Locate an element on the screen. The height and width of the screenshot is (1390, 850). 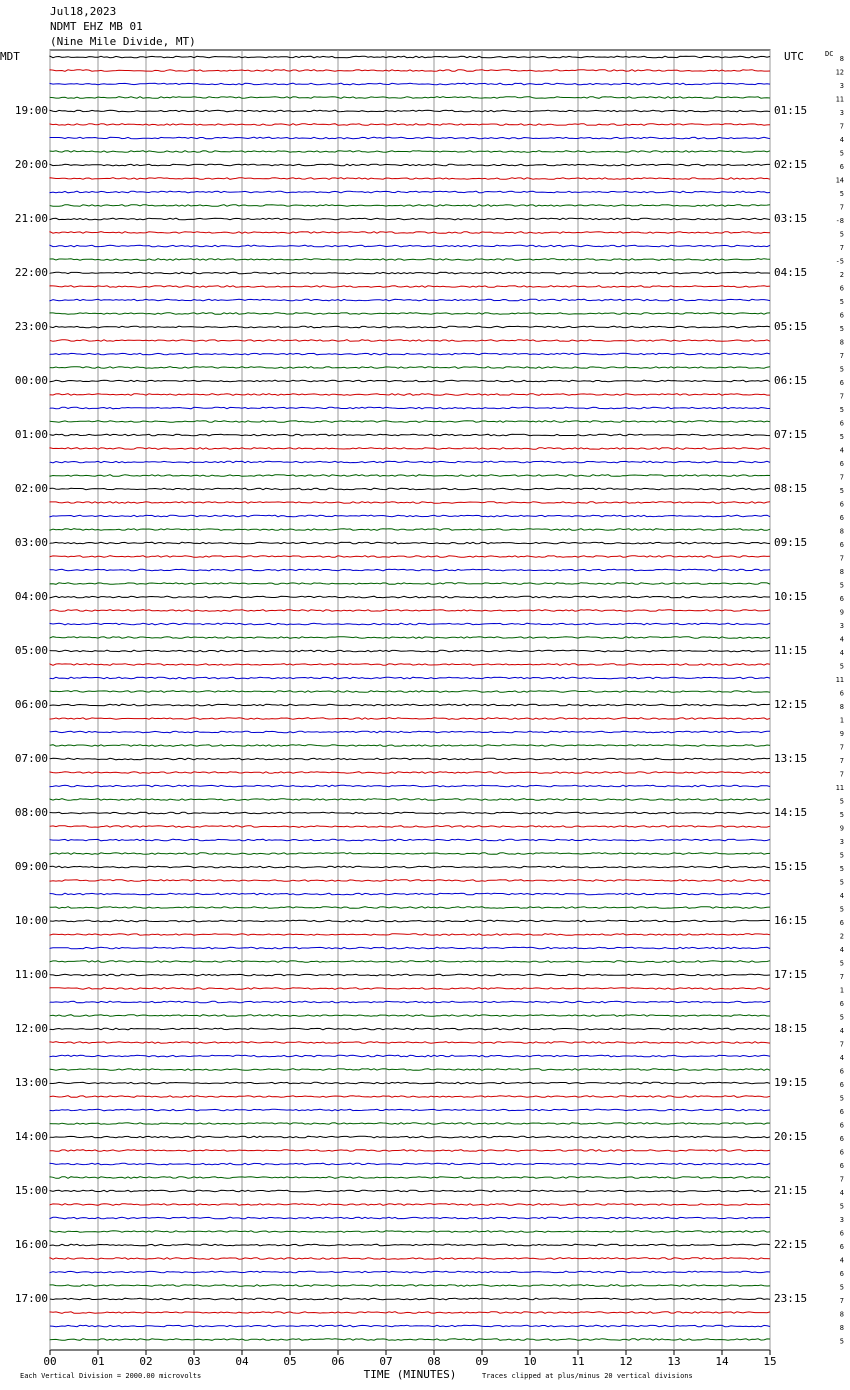
right-hour-label: 19:15 is located at coordinates (790, 1082).